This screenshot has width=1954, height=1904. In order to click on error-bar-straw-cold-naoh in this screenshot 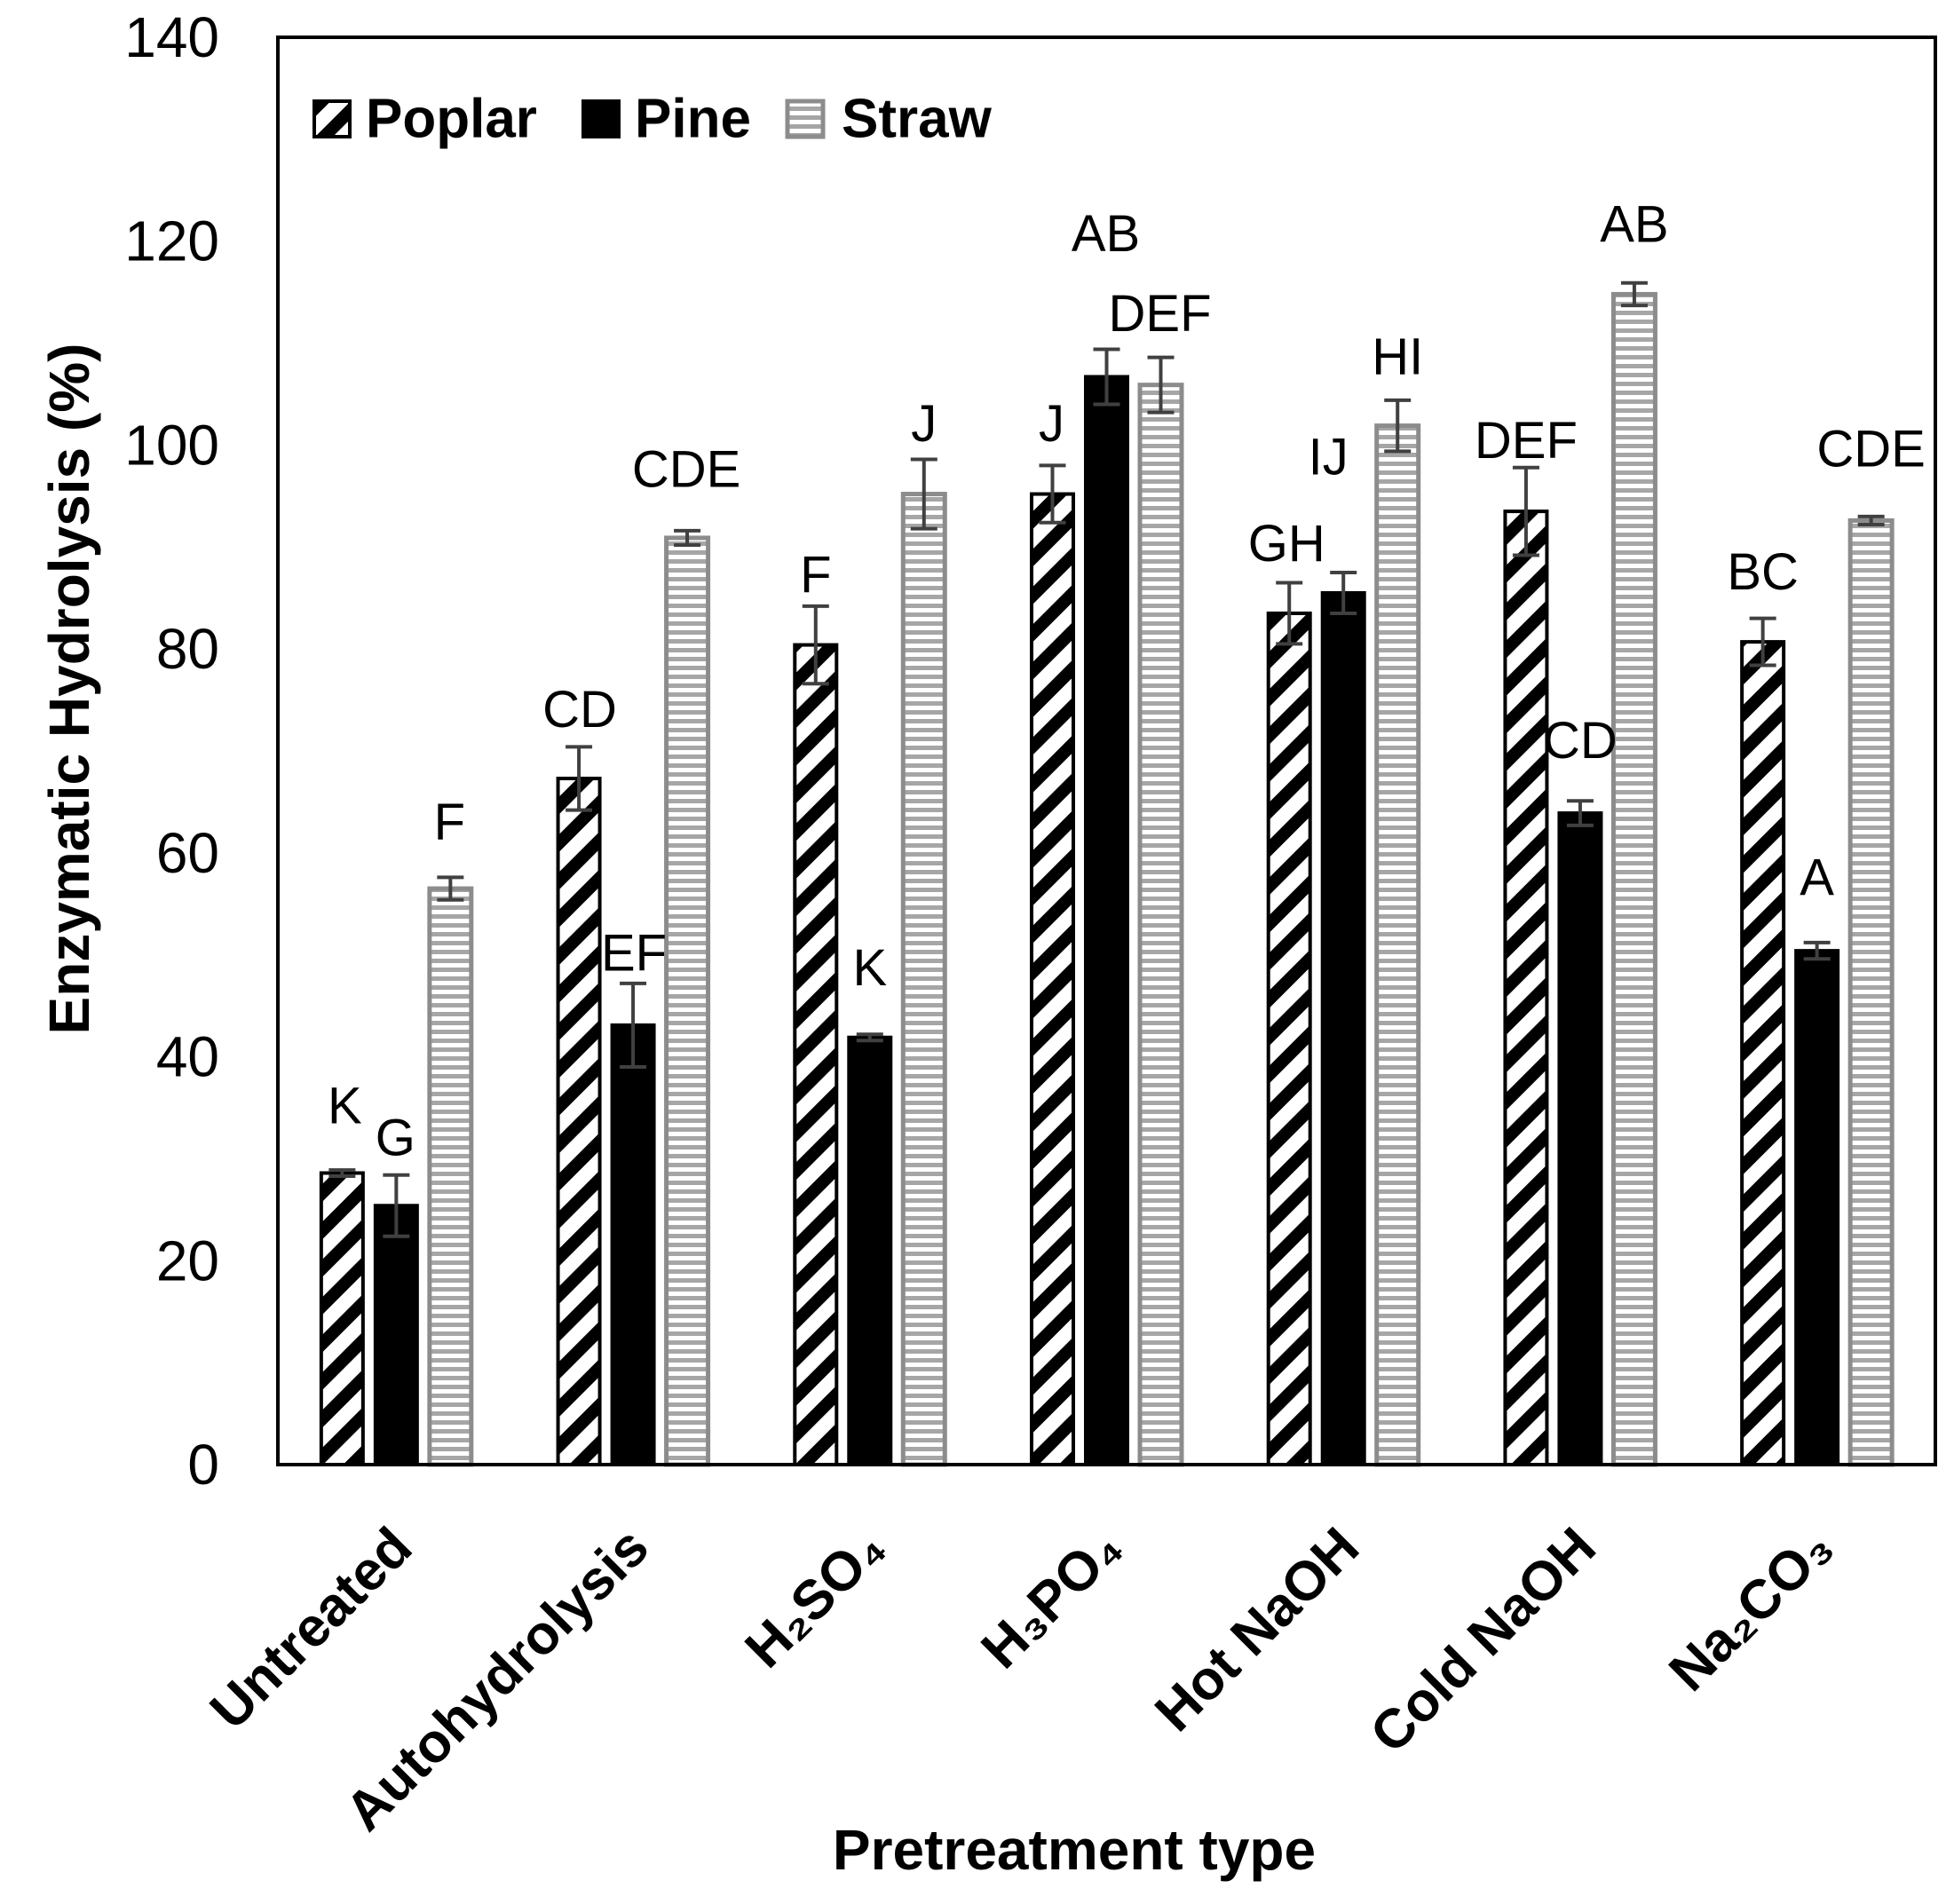, I will do `click(1634, 294)`.